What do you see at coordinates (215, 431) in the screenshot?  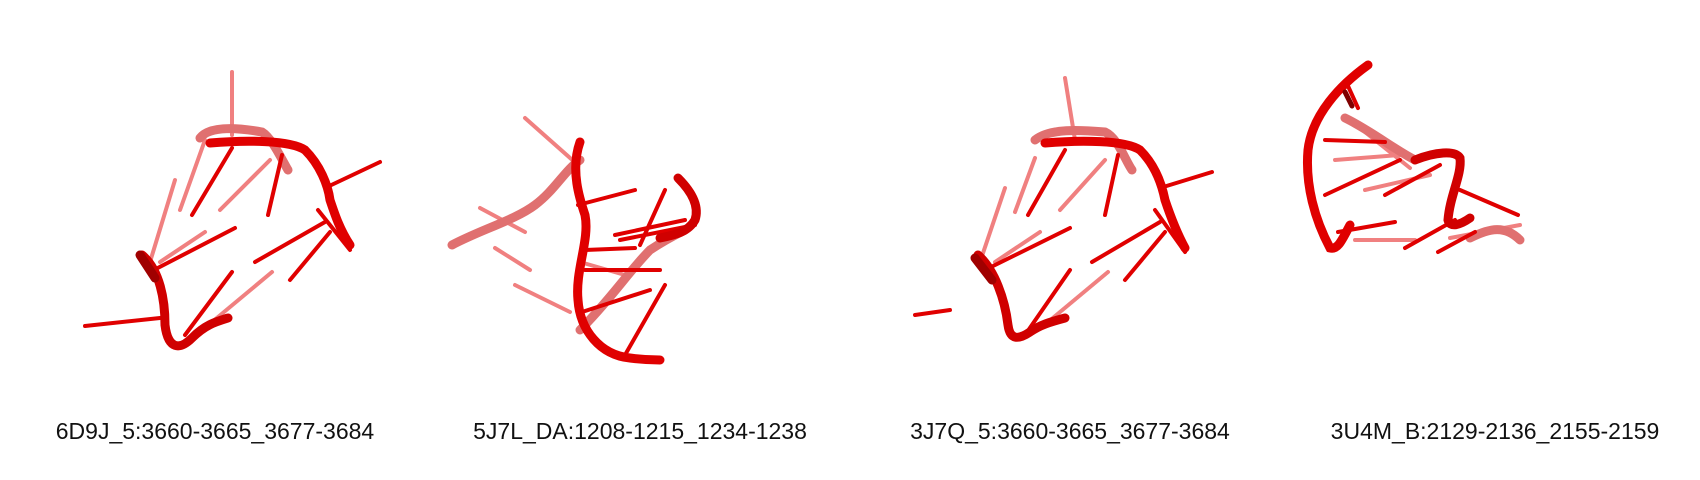 I see `structure-label-1: 6D9J_5:3660-3665_3677-3684` at bounding box center [215, 431].